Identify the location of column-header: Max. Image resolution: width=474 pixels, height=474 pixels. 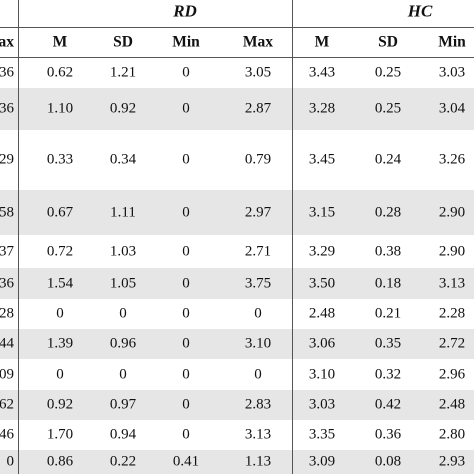
(258, 42).